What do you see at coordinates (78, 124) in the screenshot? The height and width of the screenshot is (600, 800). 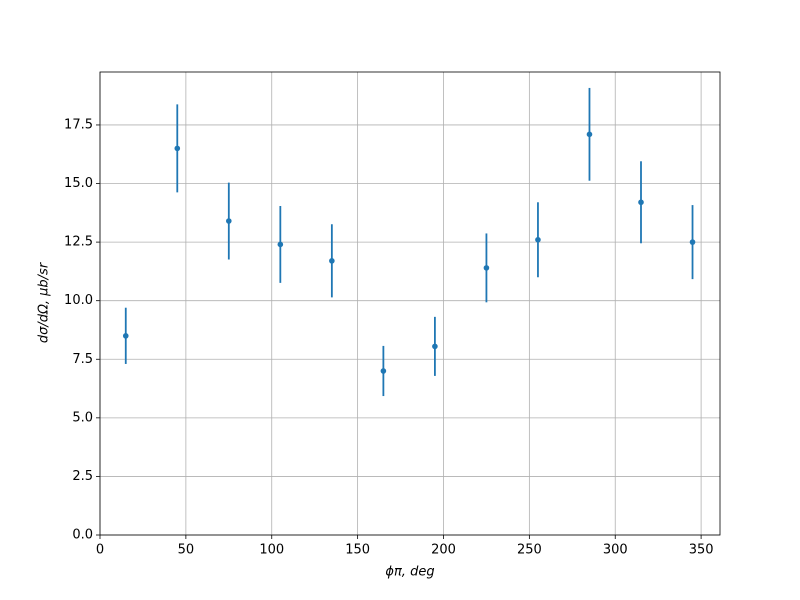 I see `y-tick-label: 17.5` at bounding box center [78, 124].